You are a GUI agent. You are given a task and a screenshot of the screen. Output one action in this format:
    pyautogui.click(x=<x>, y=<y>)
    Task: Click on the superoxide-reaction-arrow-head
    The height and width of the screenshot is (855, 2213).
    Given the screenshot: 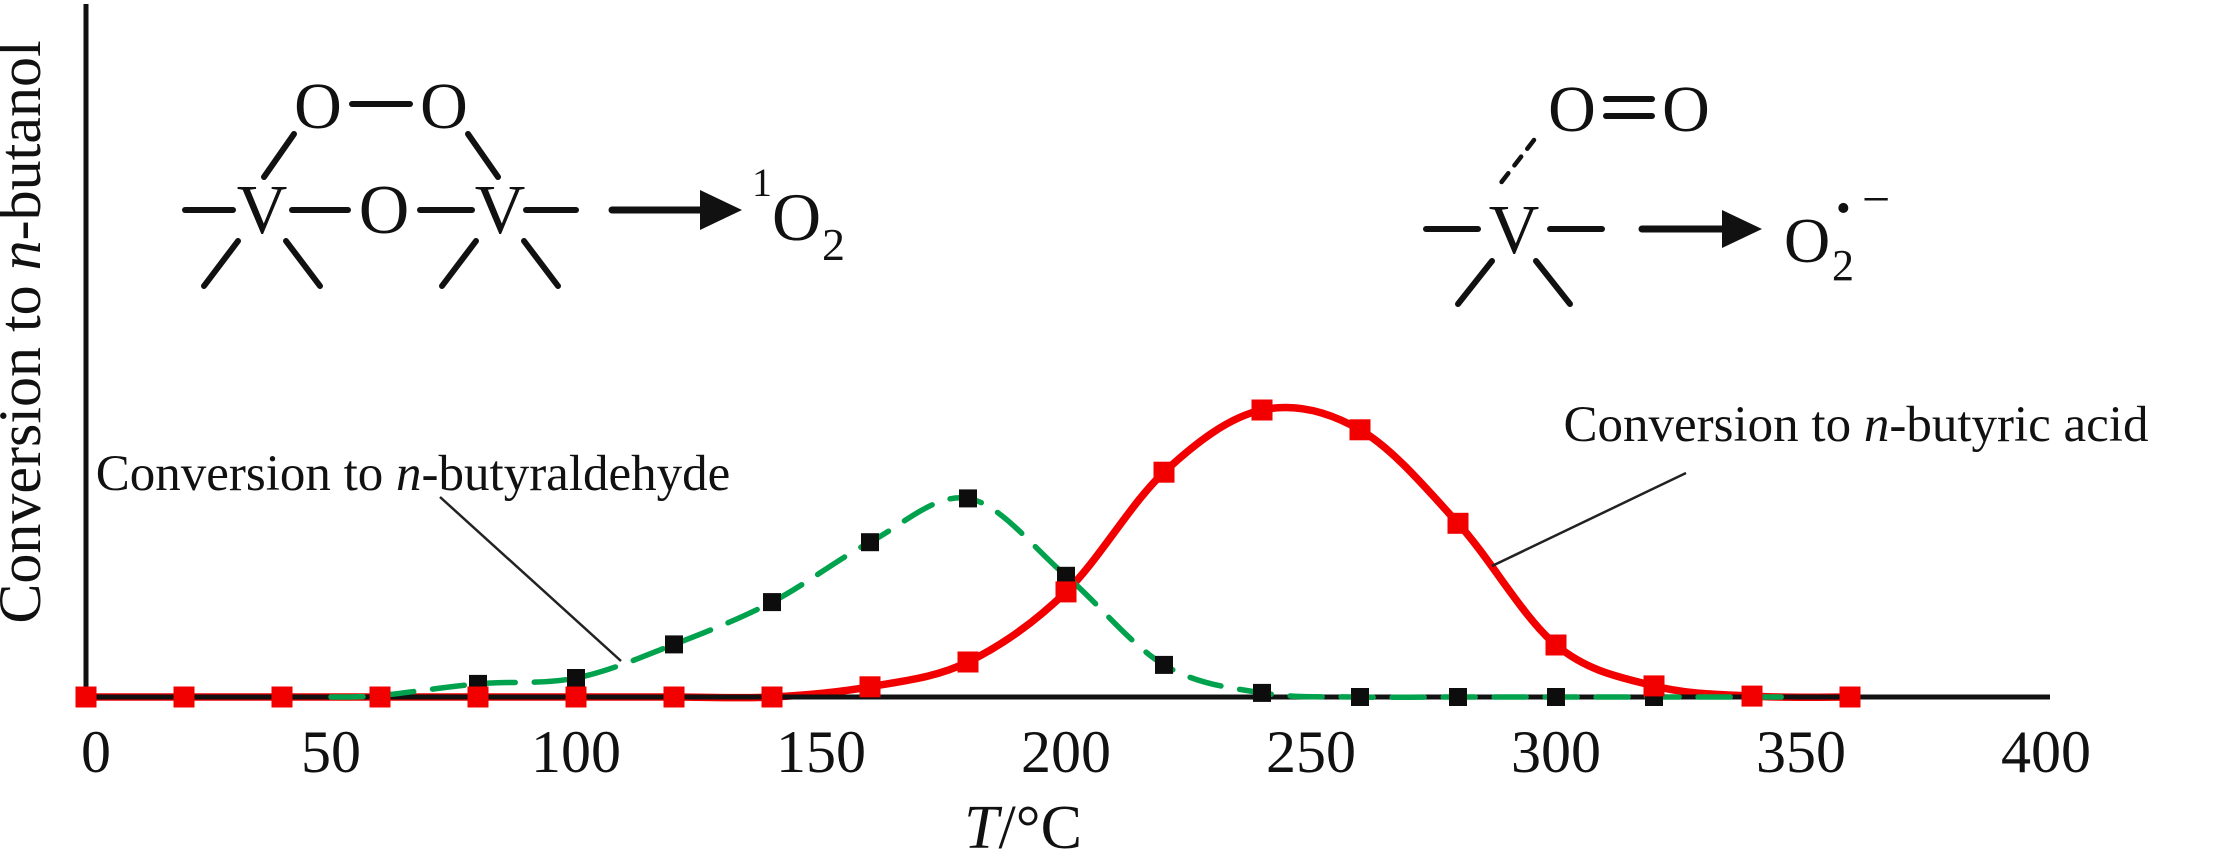 What is the action you would take?
    pyautogui.click(x=1742, y=229)
    